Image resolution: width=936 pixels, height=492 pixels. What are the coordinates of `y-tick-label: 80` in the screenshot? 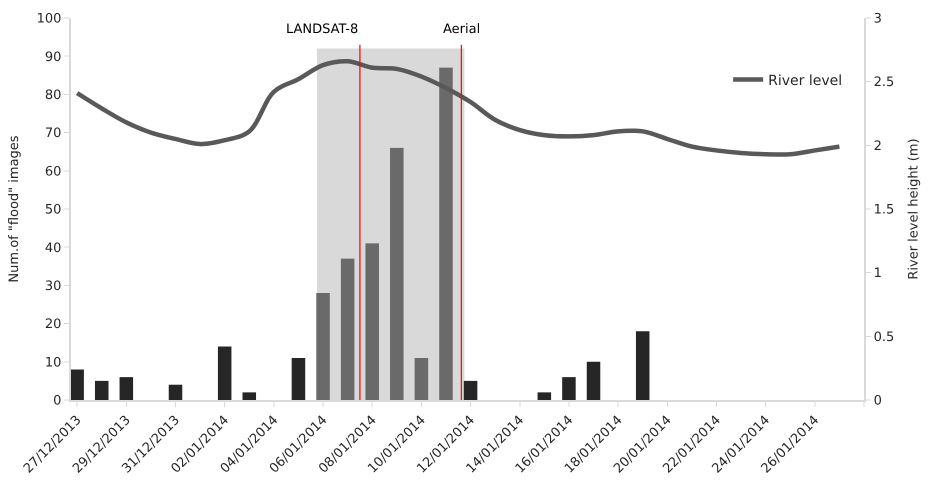 It's located at (53, 95).